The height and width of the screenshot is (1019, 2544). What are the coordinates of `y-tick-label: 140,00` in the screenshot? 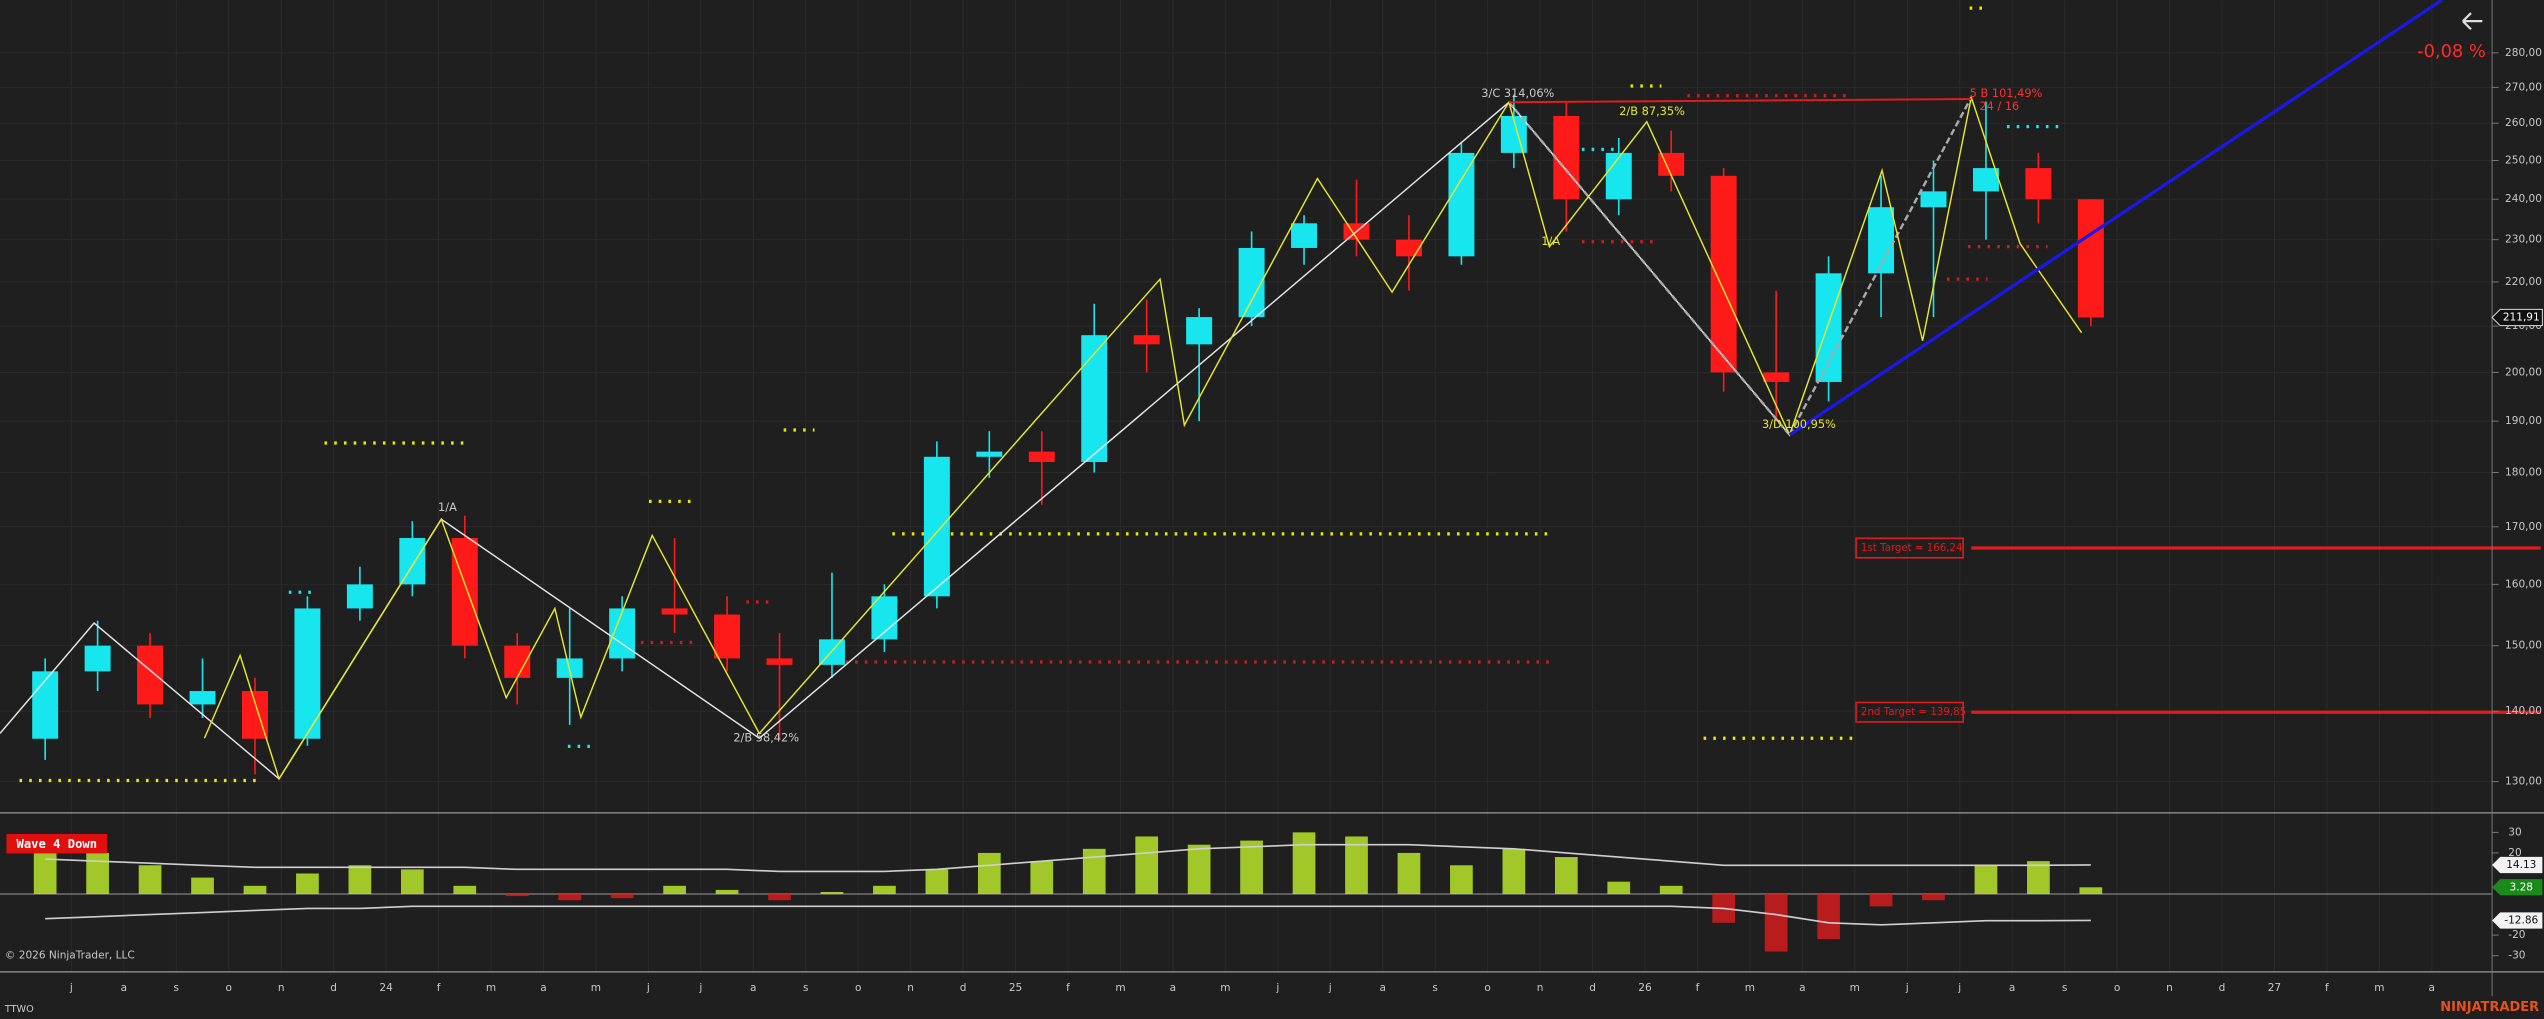 It's located at (2523, 711).